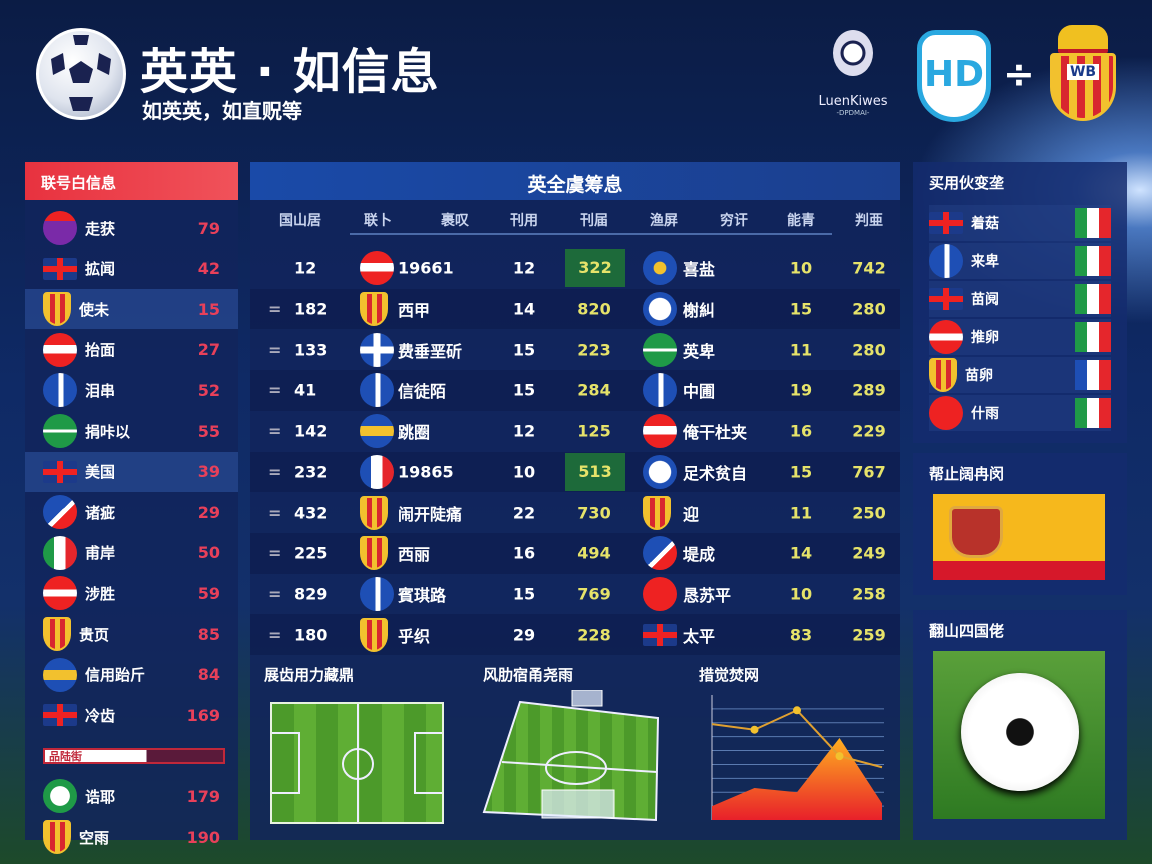 The width and height of the screenshot is (1152, 864). What do you see at coordinates (853, 53) in the screenshot?
I see `ball-icon` at bounding box center [853, 53].